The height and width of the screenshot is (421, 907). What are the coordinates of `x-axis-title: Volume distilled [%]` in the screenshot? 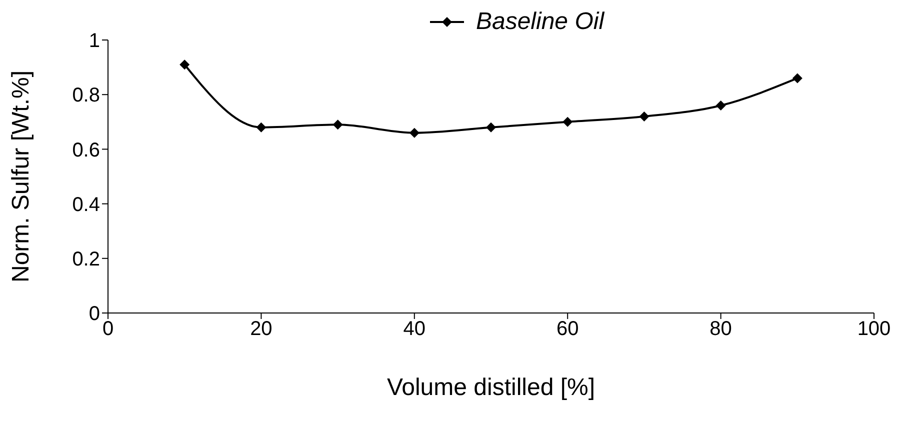 It's located at (491, 387).